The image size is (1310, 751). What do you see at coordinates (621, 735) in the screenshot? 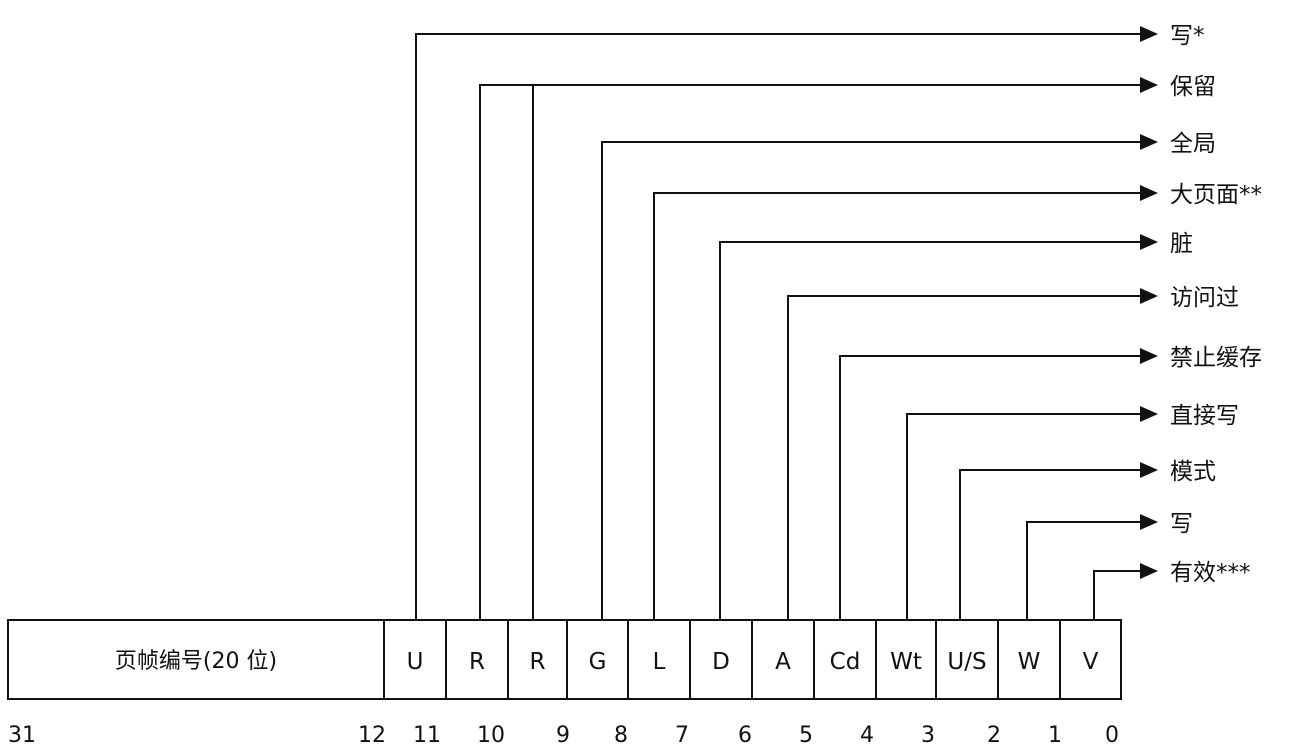
I see `bit-number: 8` at bounding box center [621, 735].